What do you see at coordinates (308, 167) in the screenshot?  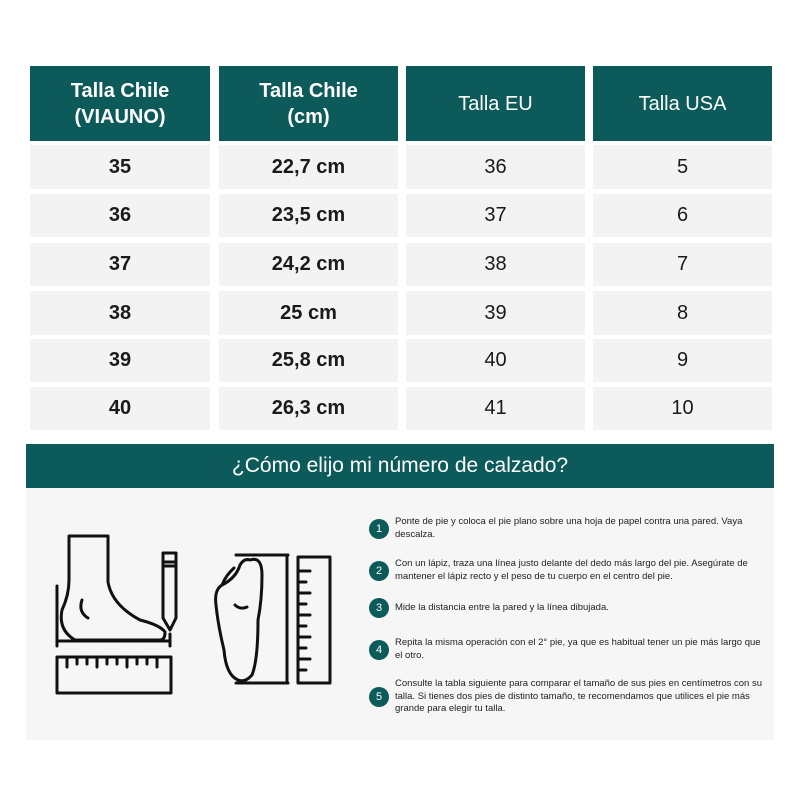 I see `table-cell: 22,7 cm` at bounding box center [308, 167].